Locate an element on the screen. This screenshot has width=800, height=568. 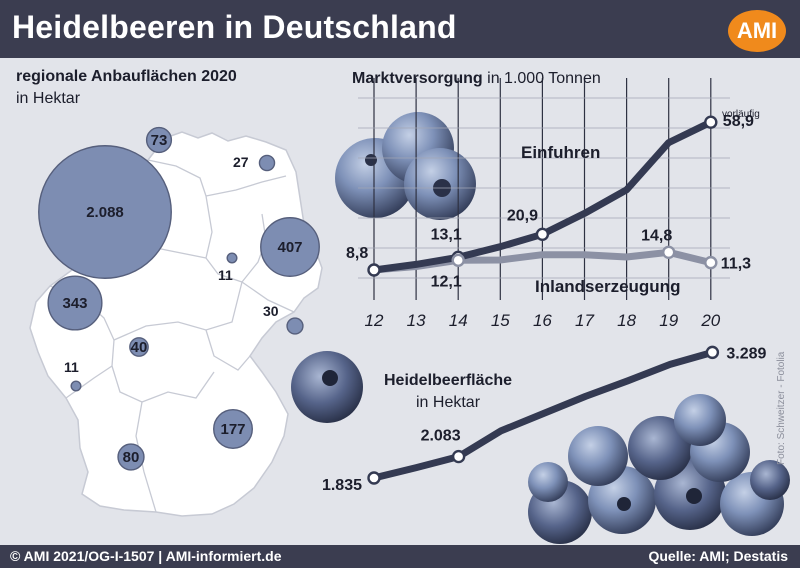
area-chart-title: Heidelbeerfläche is located at coordinates (448, 380).